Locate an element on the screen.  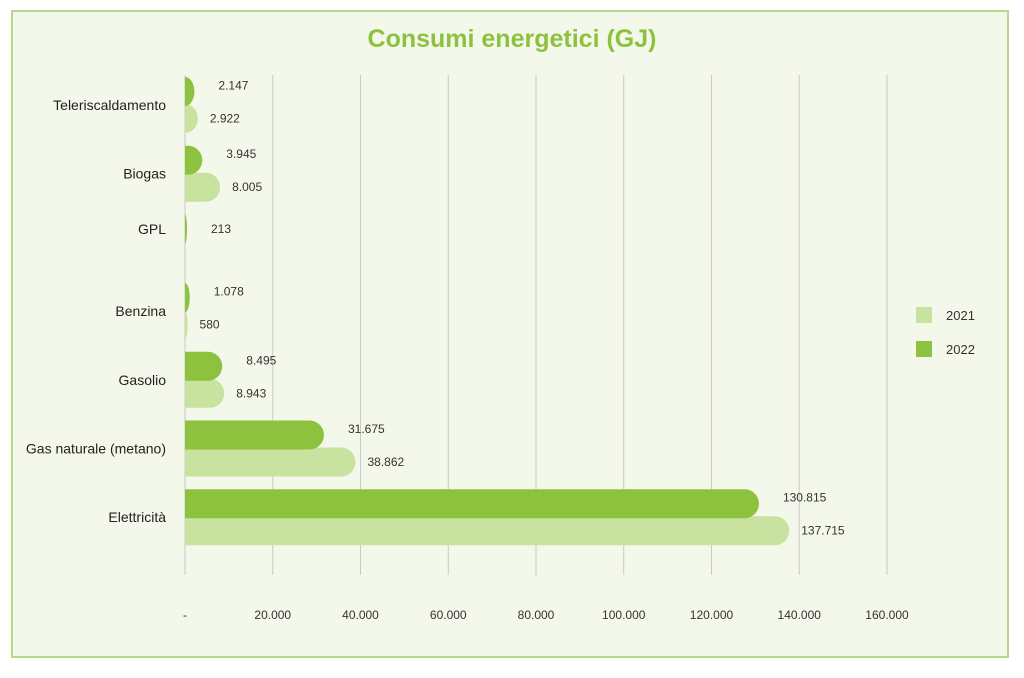
x-tick-label: 140.000 is located at coordinates (800, 615).